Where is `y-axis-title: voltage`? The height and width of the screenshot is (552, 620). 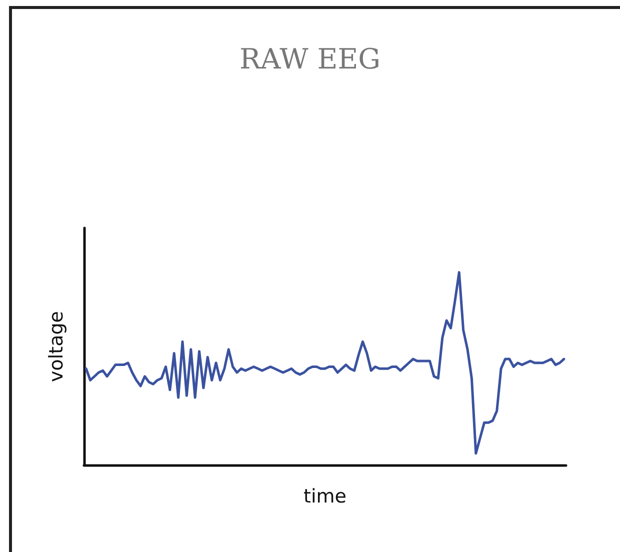
y-axis-title: voltage is located at coordinates (57, 346).